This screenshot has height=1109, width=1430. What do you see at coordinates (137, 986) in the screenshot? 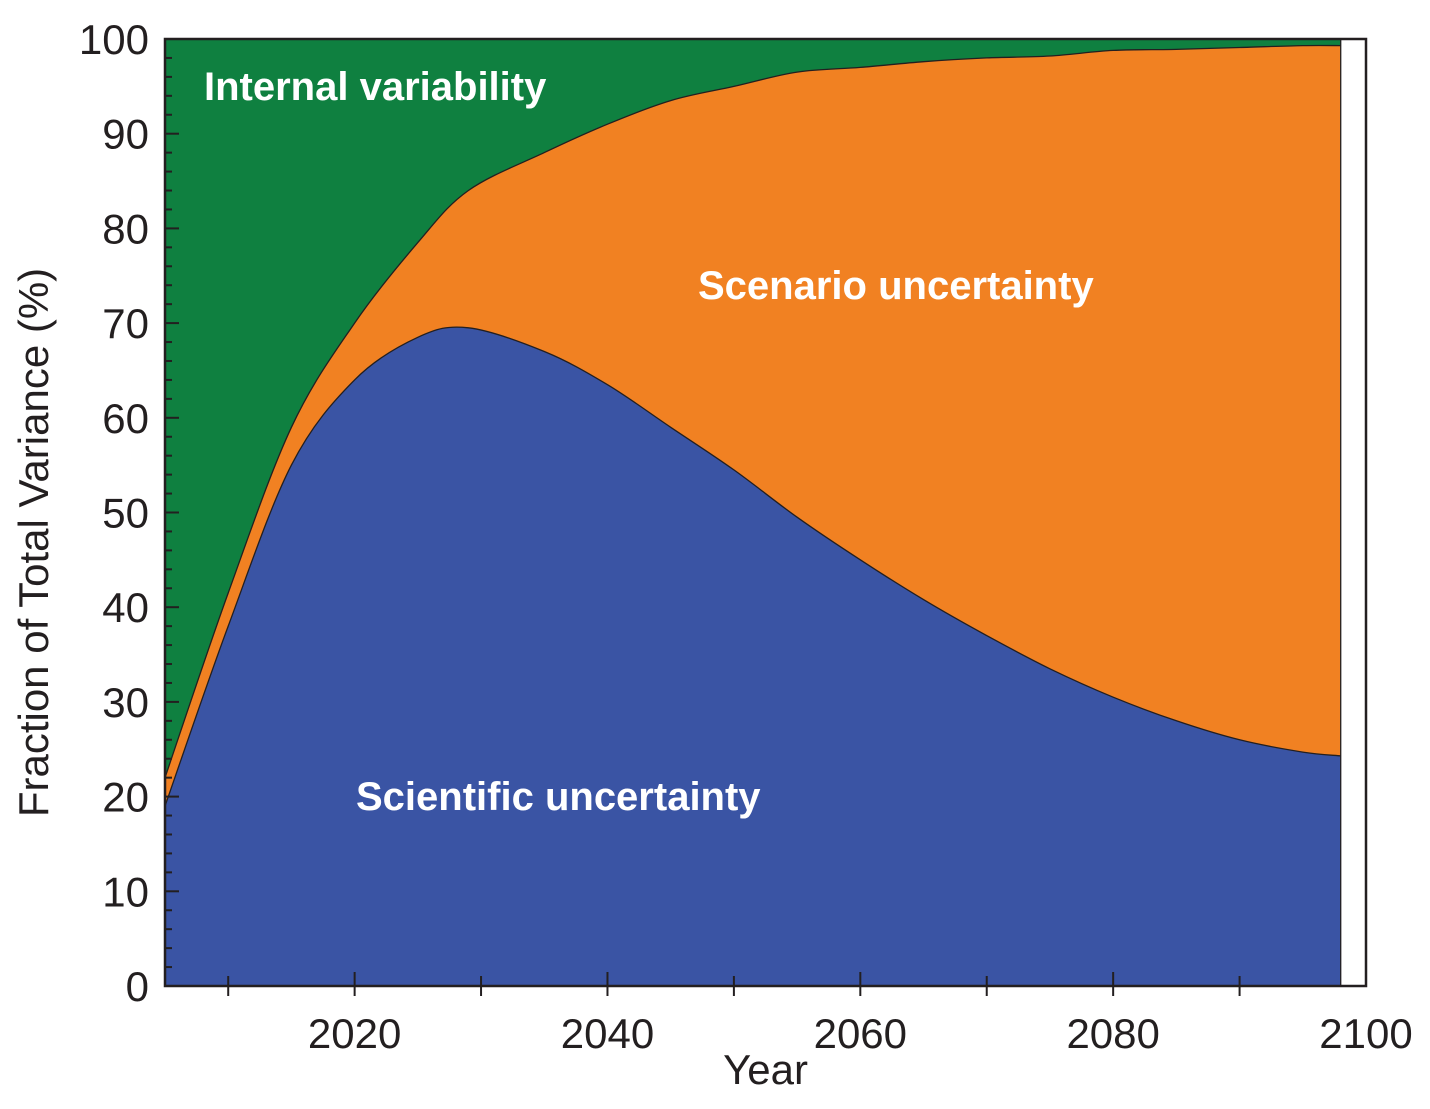
I see `y-tick-label: 0` at bounding box center [137, 986].